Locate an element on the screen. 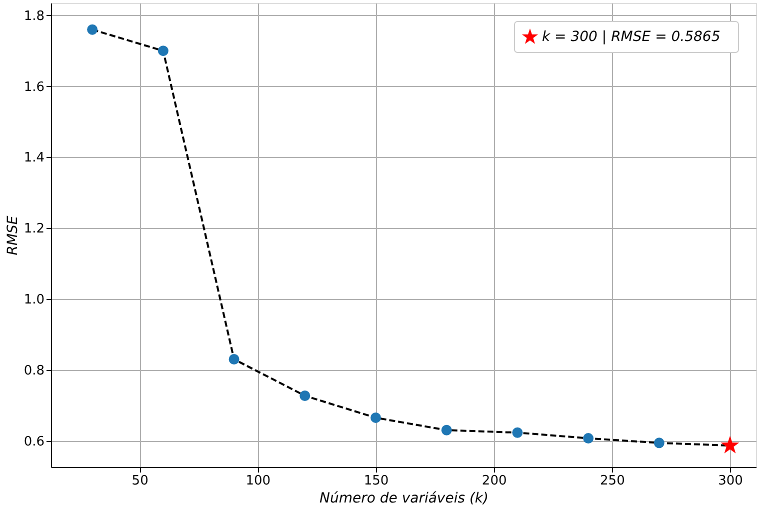 The width and height of the screenshot is (758, 510). x-tick-label: 150 is located at coordinates (376, 481).